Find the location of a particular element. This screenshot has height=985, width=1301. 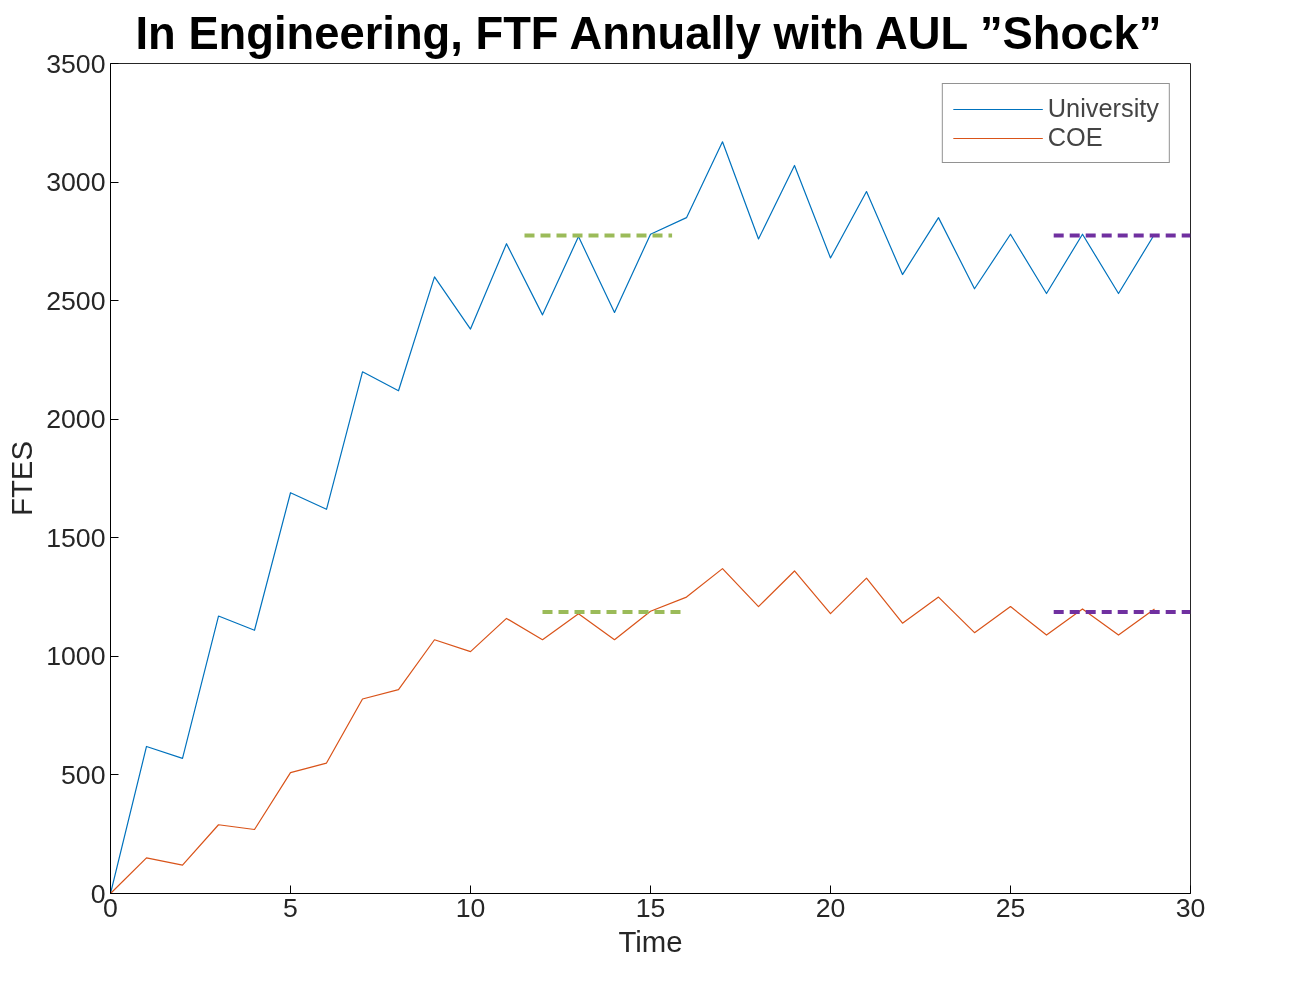

x-tick-label: 5 is located at coordinates (290, 907).